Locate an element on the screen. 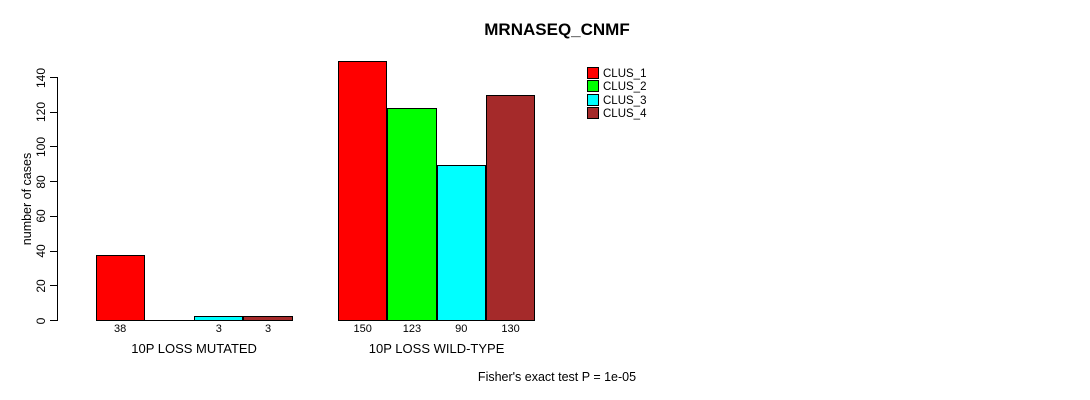  bar-clus_1-group2 is located at coordinates (363, 190).